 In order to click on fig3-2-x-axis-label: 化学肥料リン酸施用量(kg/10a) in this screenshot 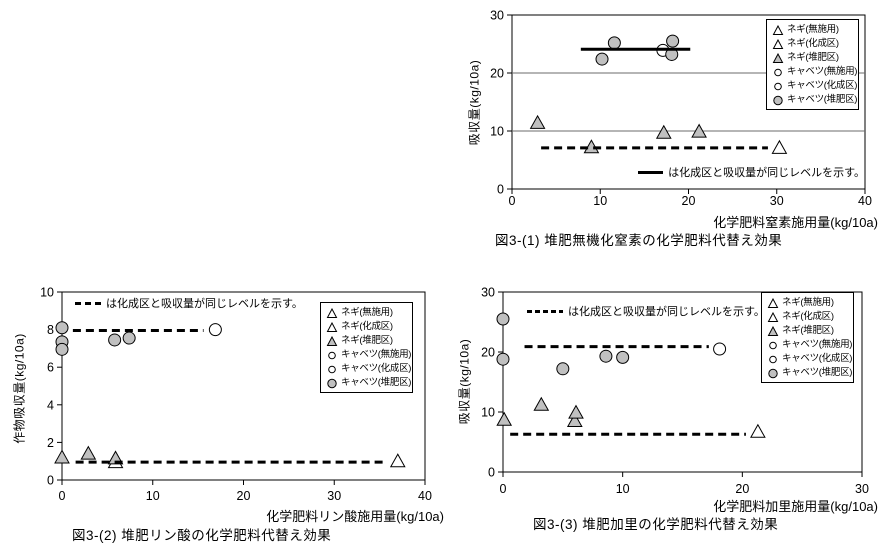, I will do `click(355, 516)`.